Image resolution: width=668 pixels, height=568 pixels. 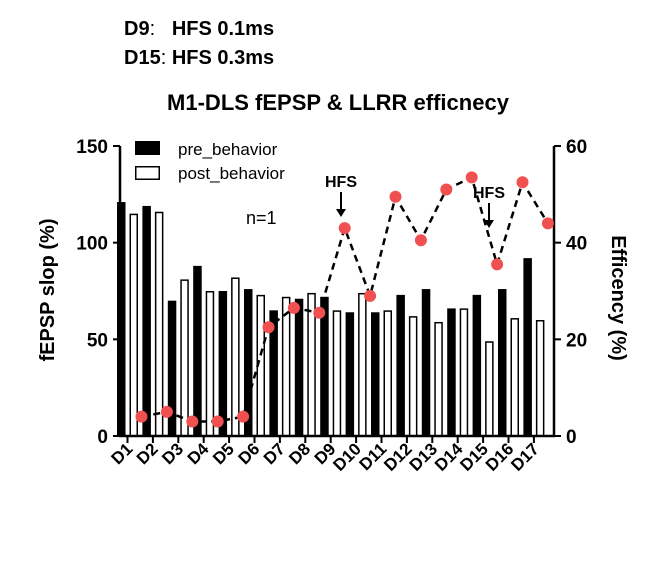 I want to click on y2-axis-label: Efficency (%), so click(x=618, y=298).